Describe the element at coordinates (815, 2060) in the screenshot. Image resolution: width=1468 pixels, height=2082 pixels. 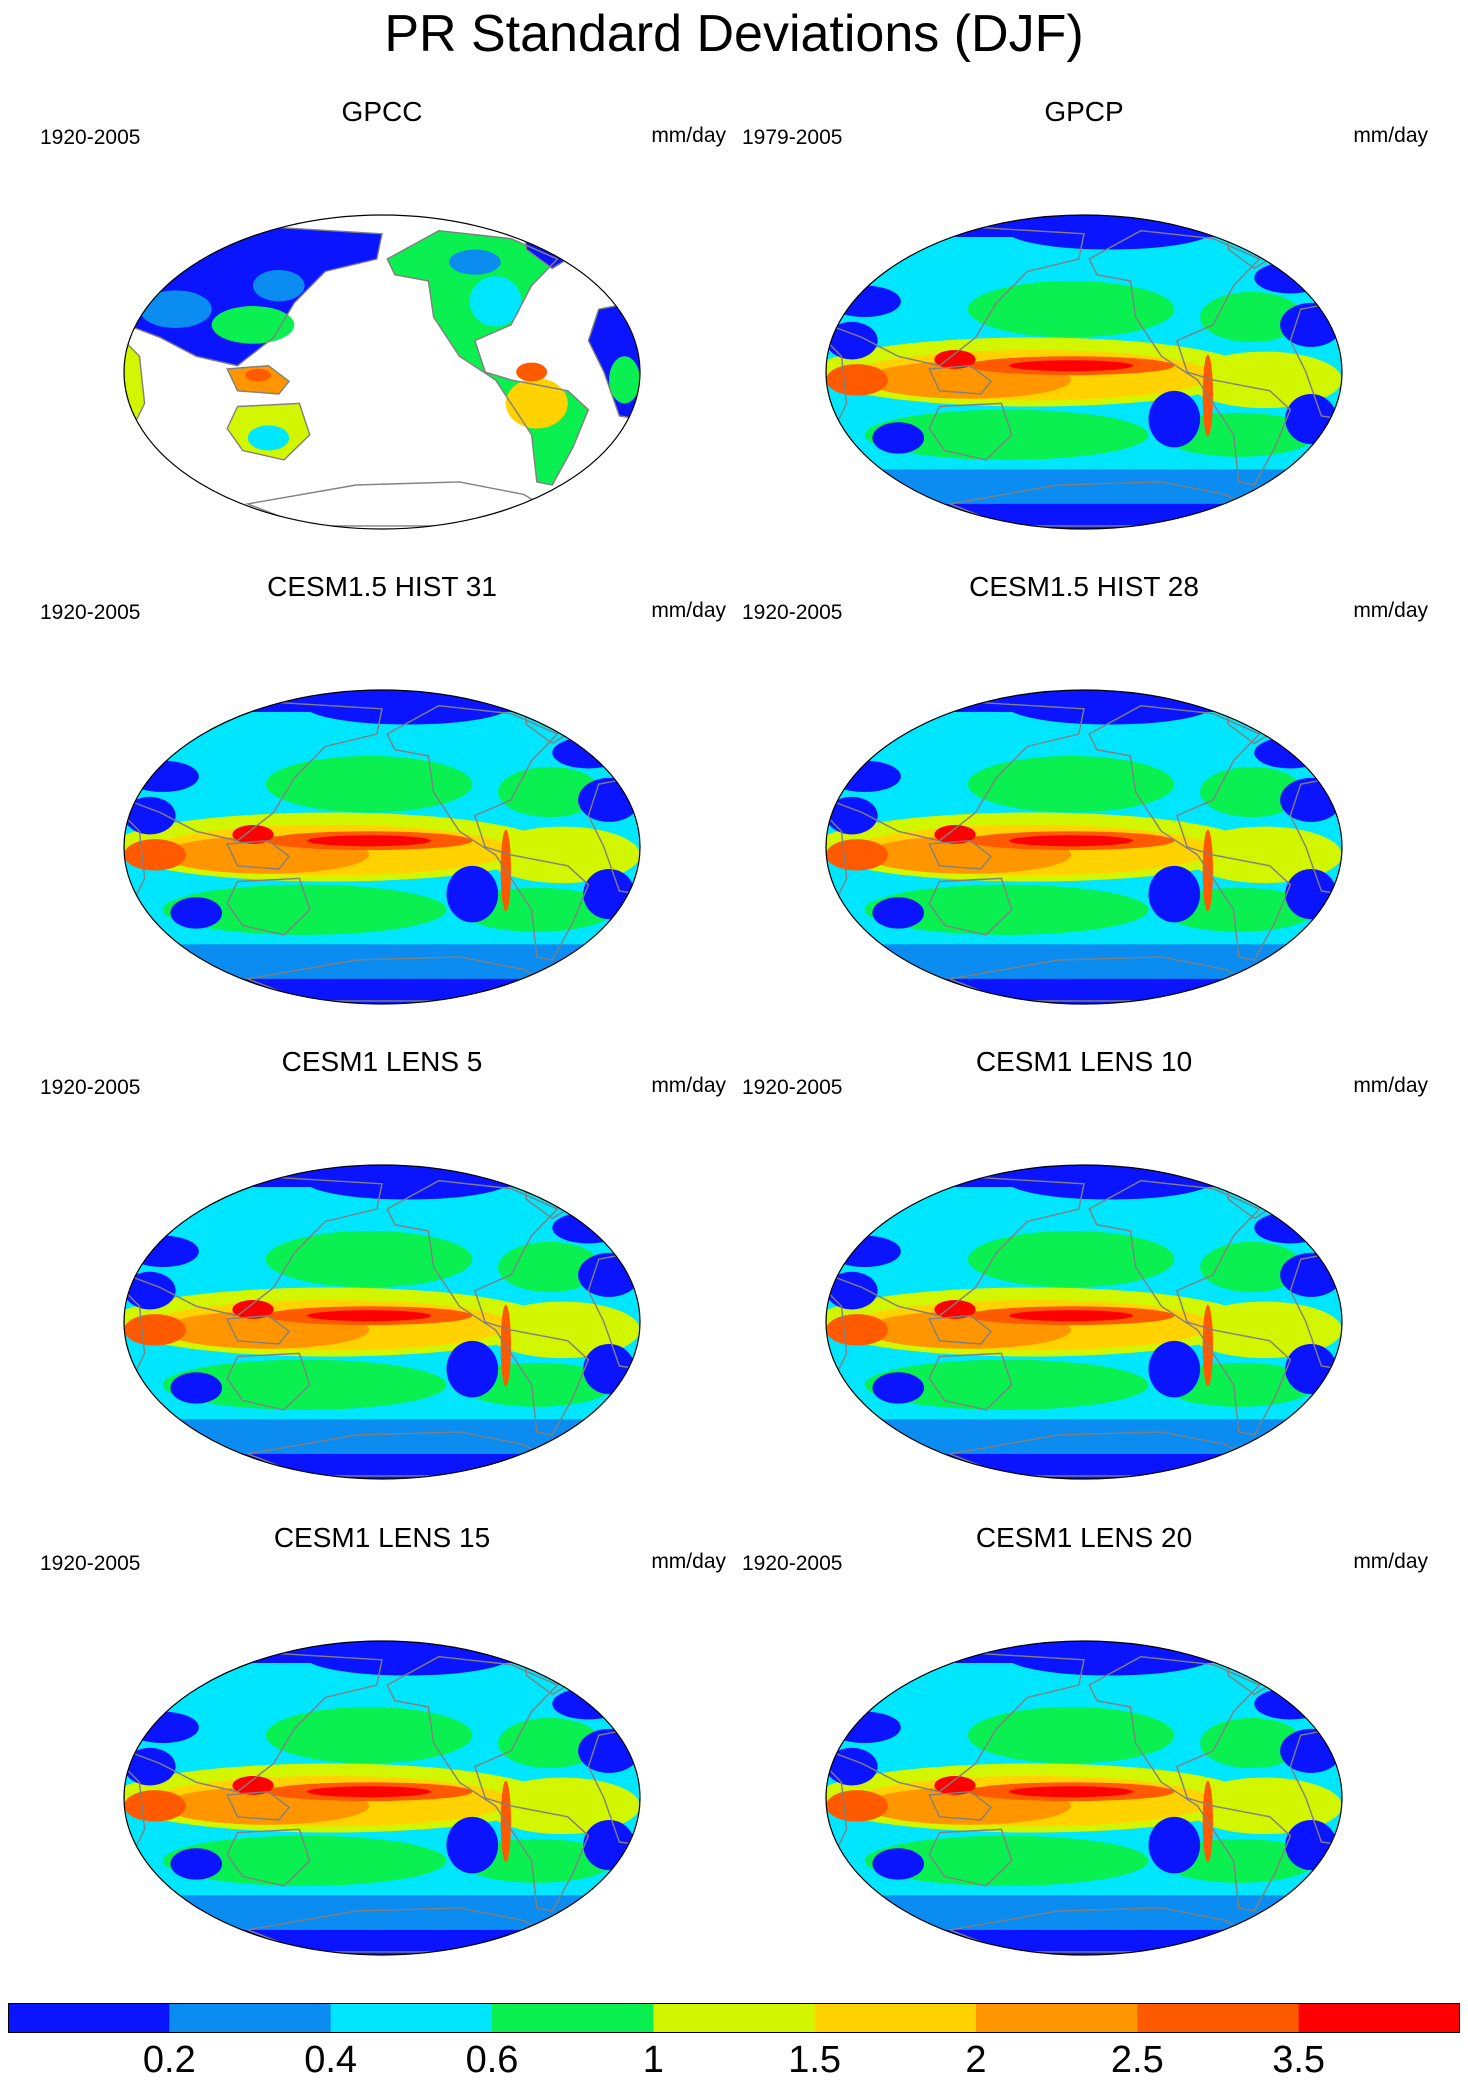
I see `colorbar-tick-label: 1.5` at that location.